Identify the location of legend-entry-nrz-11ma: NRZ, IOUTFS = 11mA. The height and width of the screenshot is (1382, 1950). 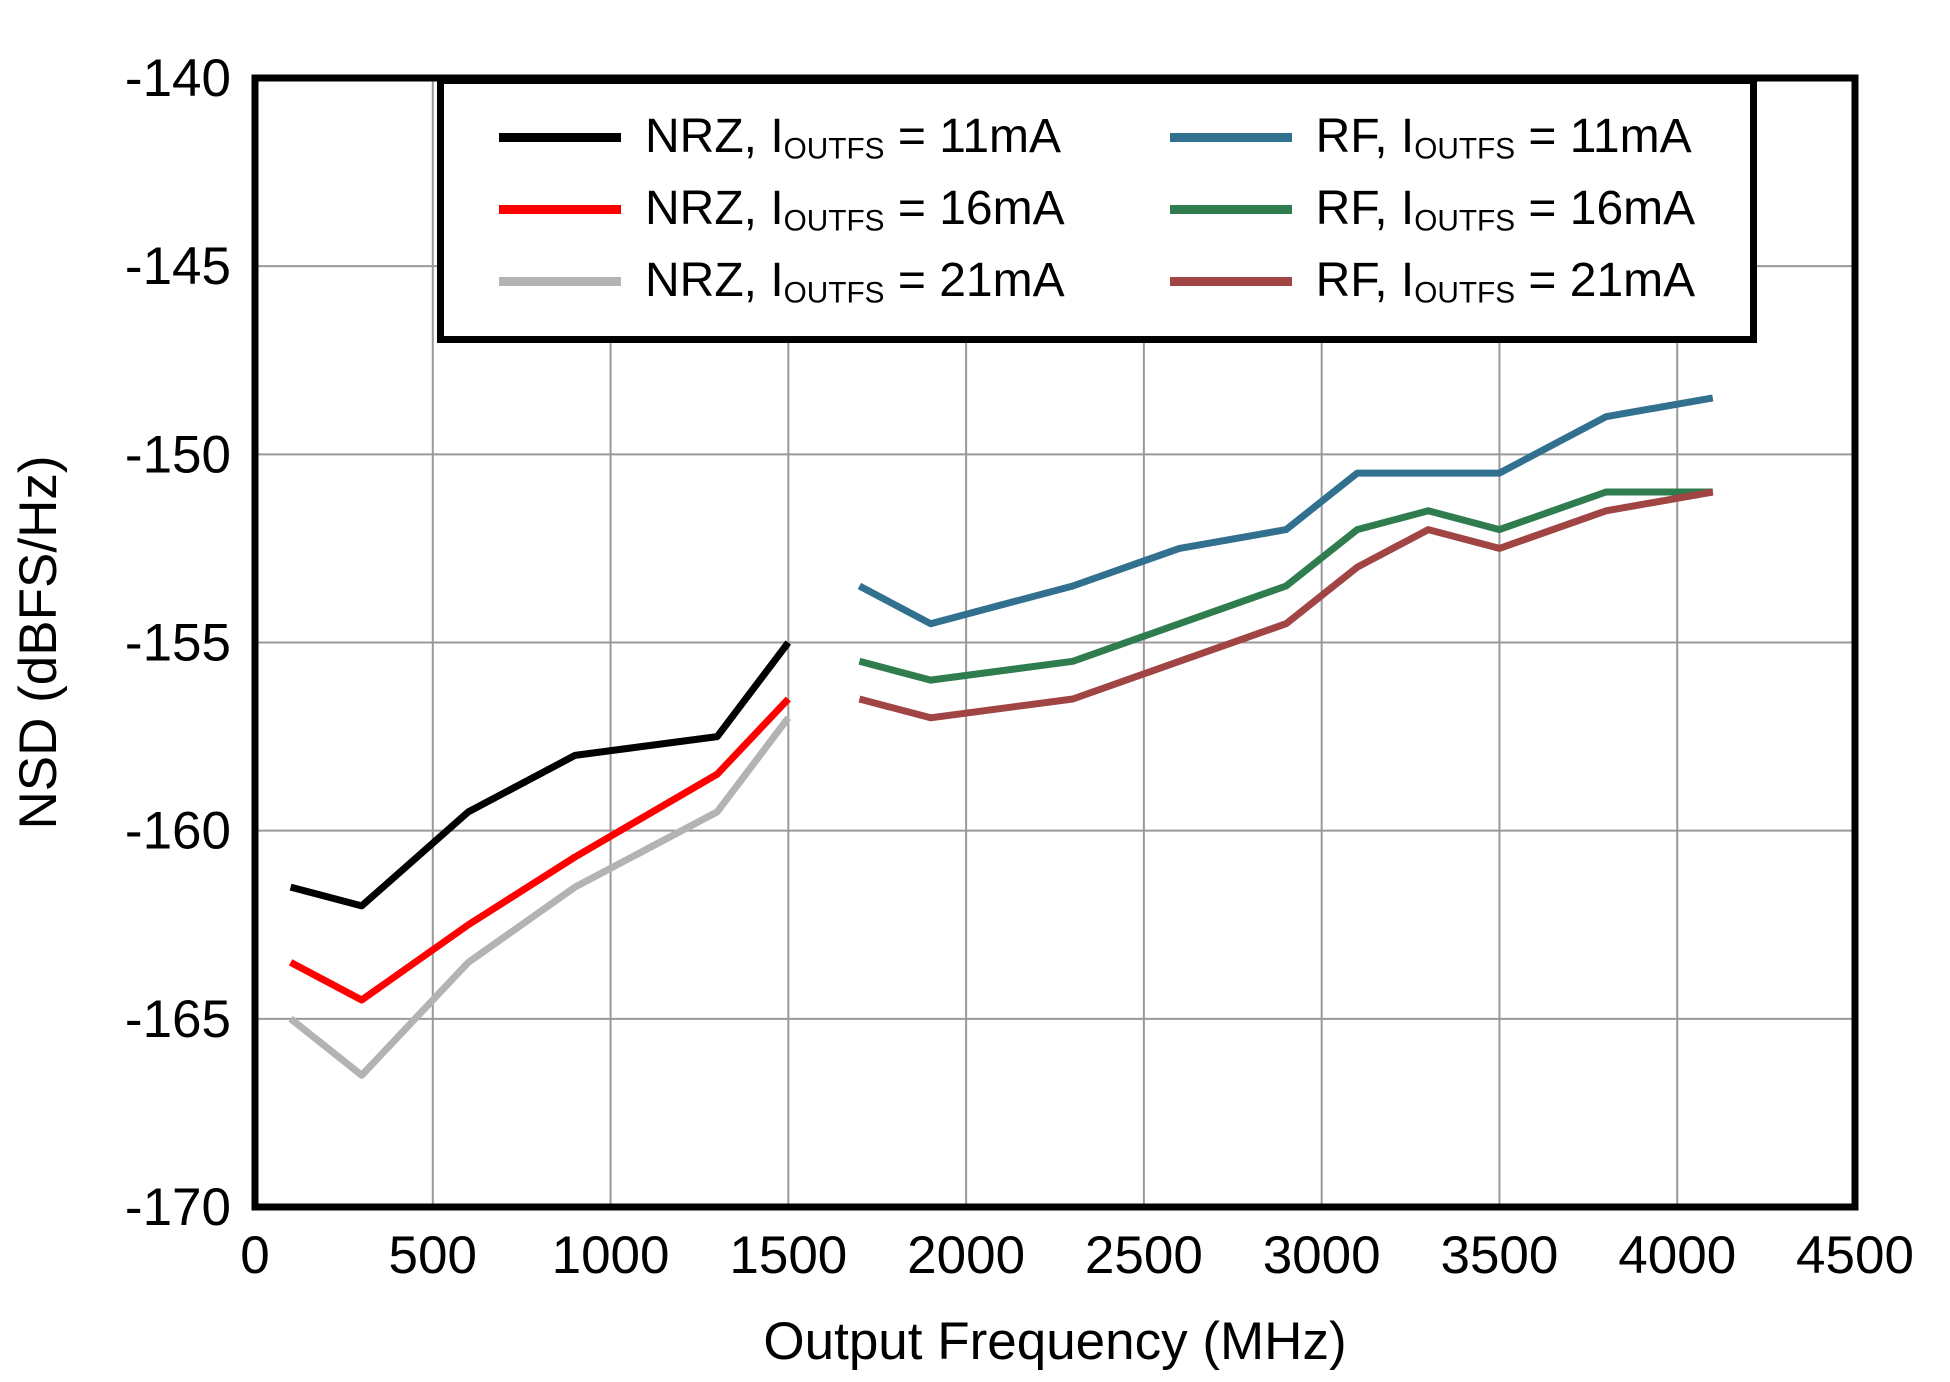
(782, 138).